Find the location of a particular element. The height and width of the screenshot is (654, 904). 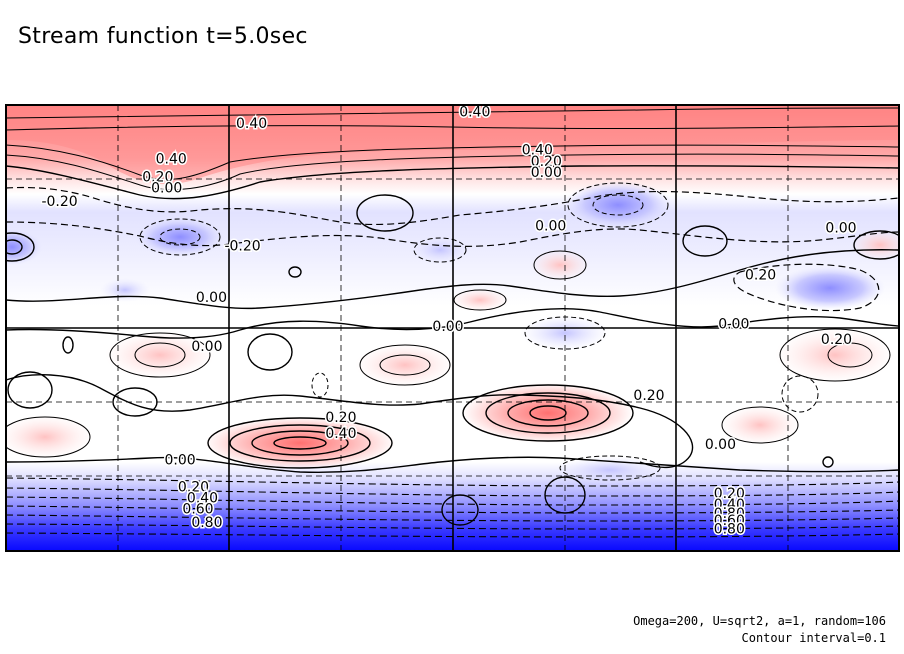

contour-0.00-upper is located at coordinates (452, 182).